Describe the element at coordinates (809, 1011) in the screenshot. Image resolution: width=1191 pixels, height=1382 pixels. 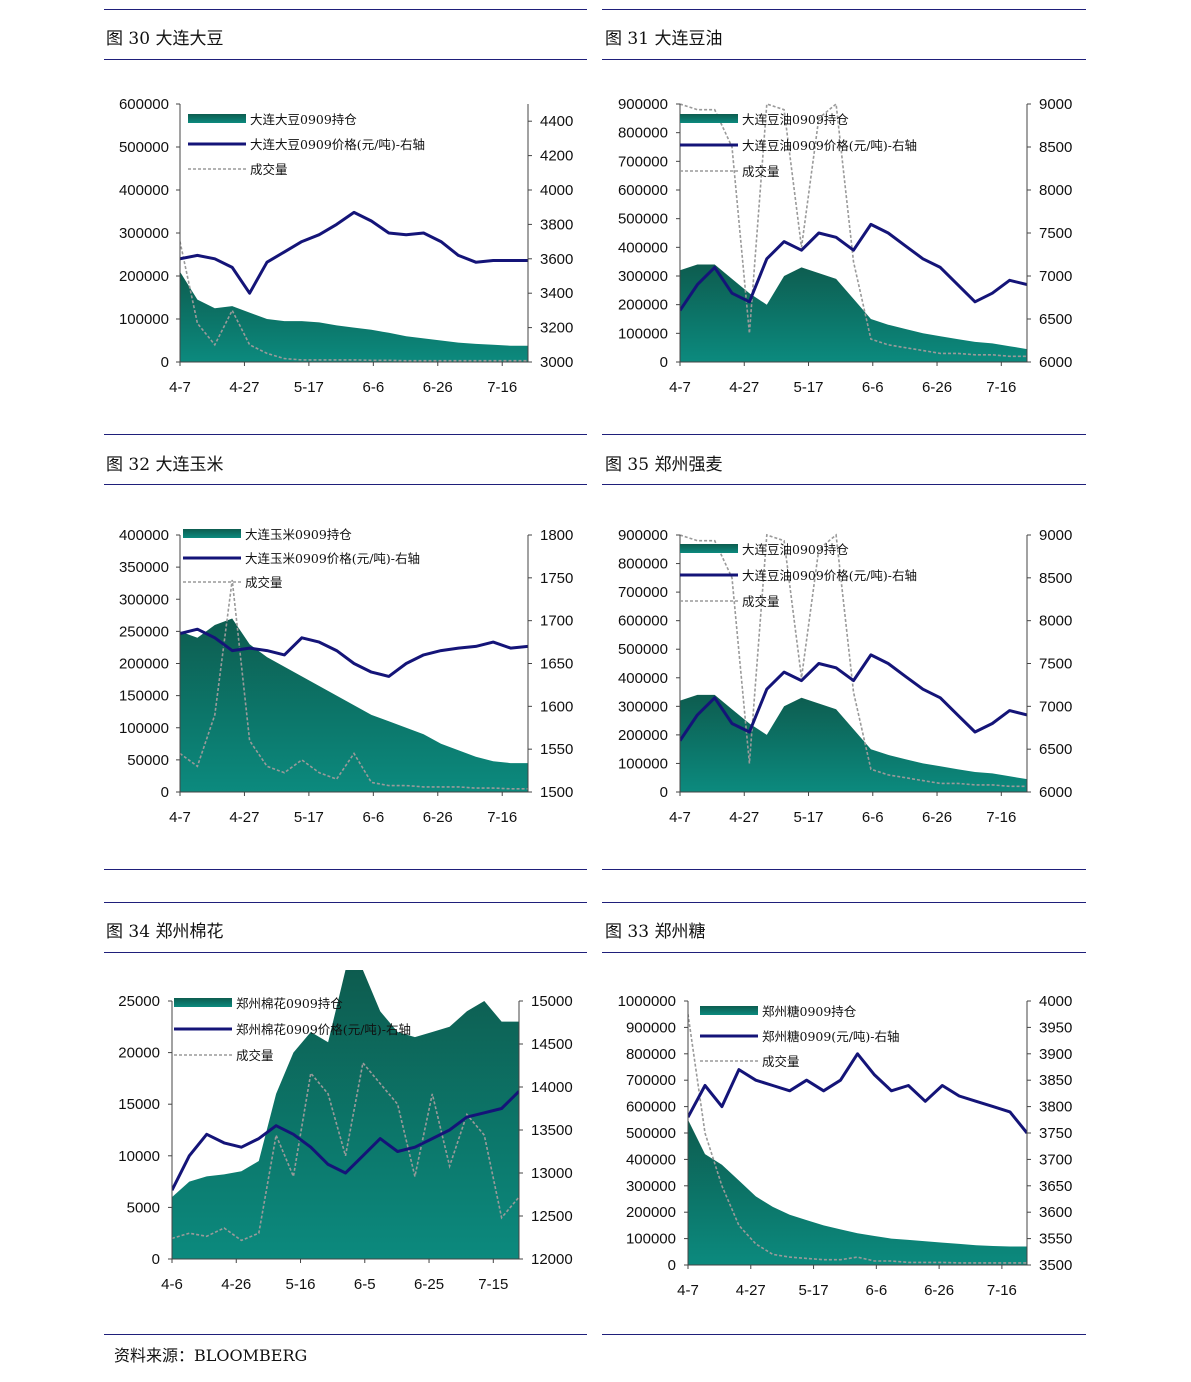
I see `legend-label: 郑州糖0909持仓` at that location.